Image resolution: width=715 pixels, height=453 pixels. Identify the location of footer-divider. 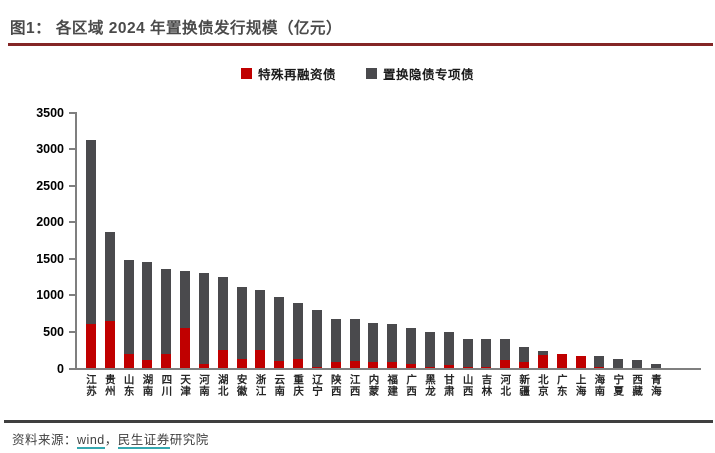
(358, 421).